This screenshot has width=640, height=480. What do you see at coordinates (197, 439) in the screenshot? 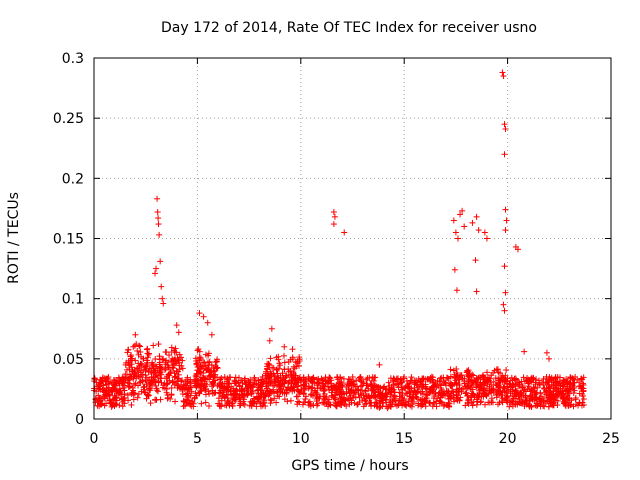
I see `x-tick-label: 5` at bounding box center [197, 439].